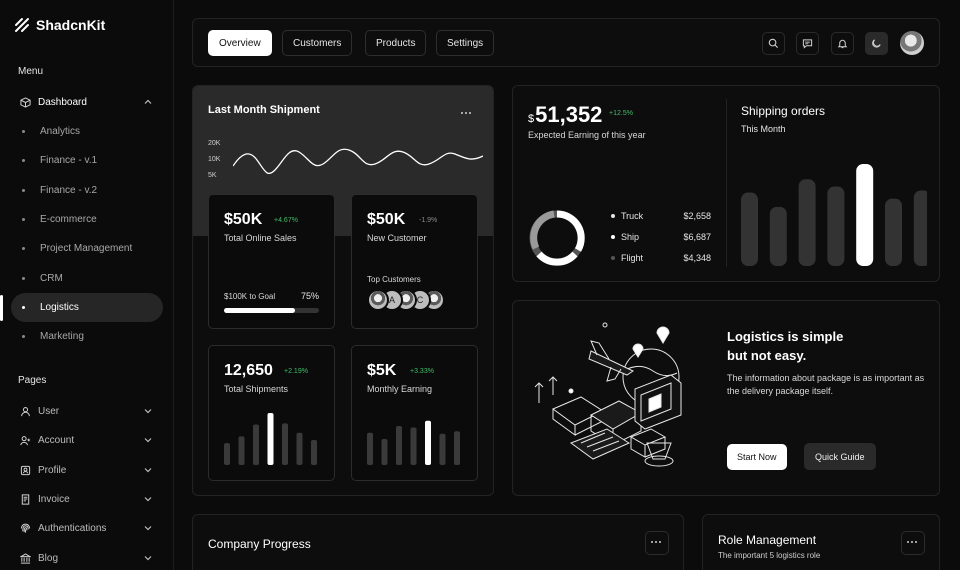  I want to click on sidebar-item-label: Marketing, so click(62, 337).